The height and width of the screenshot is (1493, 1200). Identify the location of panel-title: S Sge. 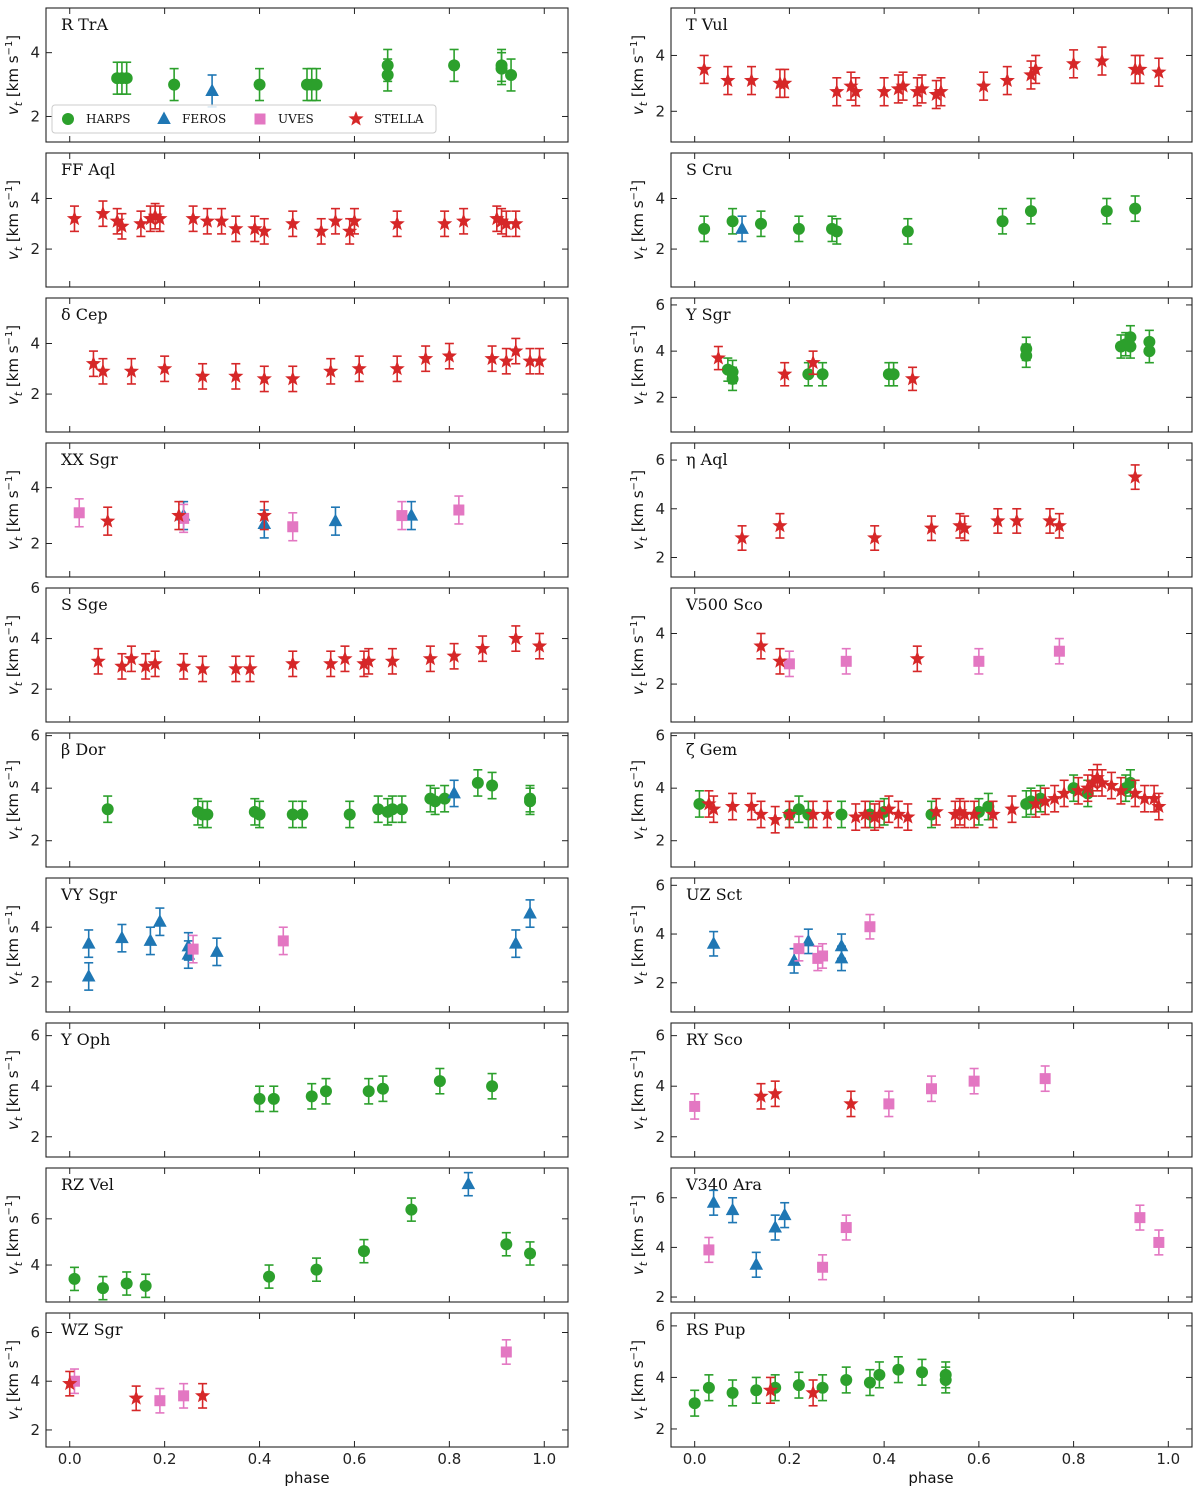
(84, 604).